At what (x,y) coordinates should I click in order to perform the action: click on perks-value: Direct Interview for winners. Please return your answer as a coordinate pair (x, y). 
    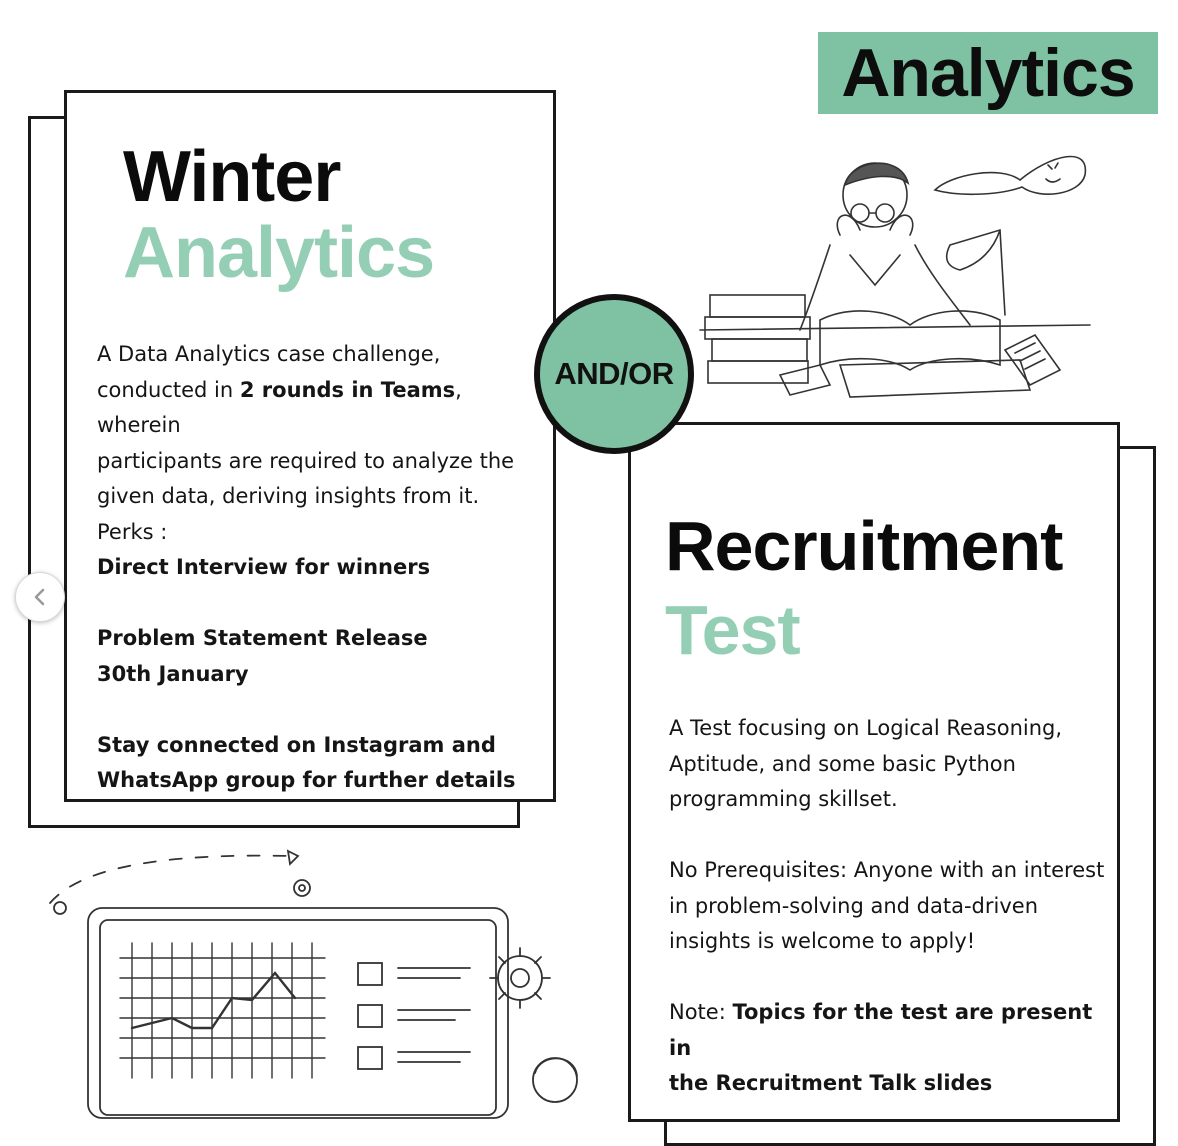
    Looking at the image, I should click on (322, 568).